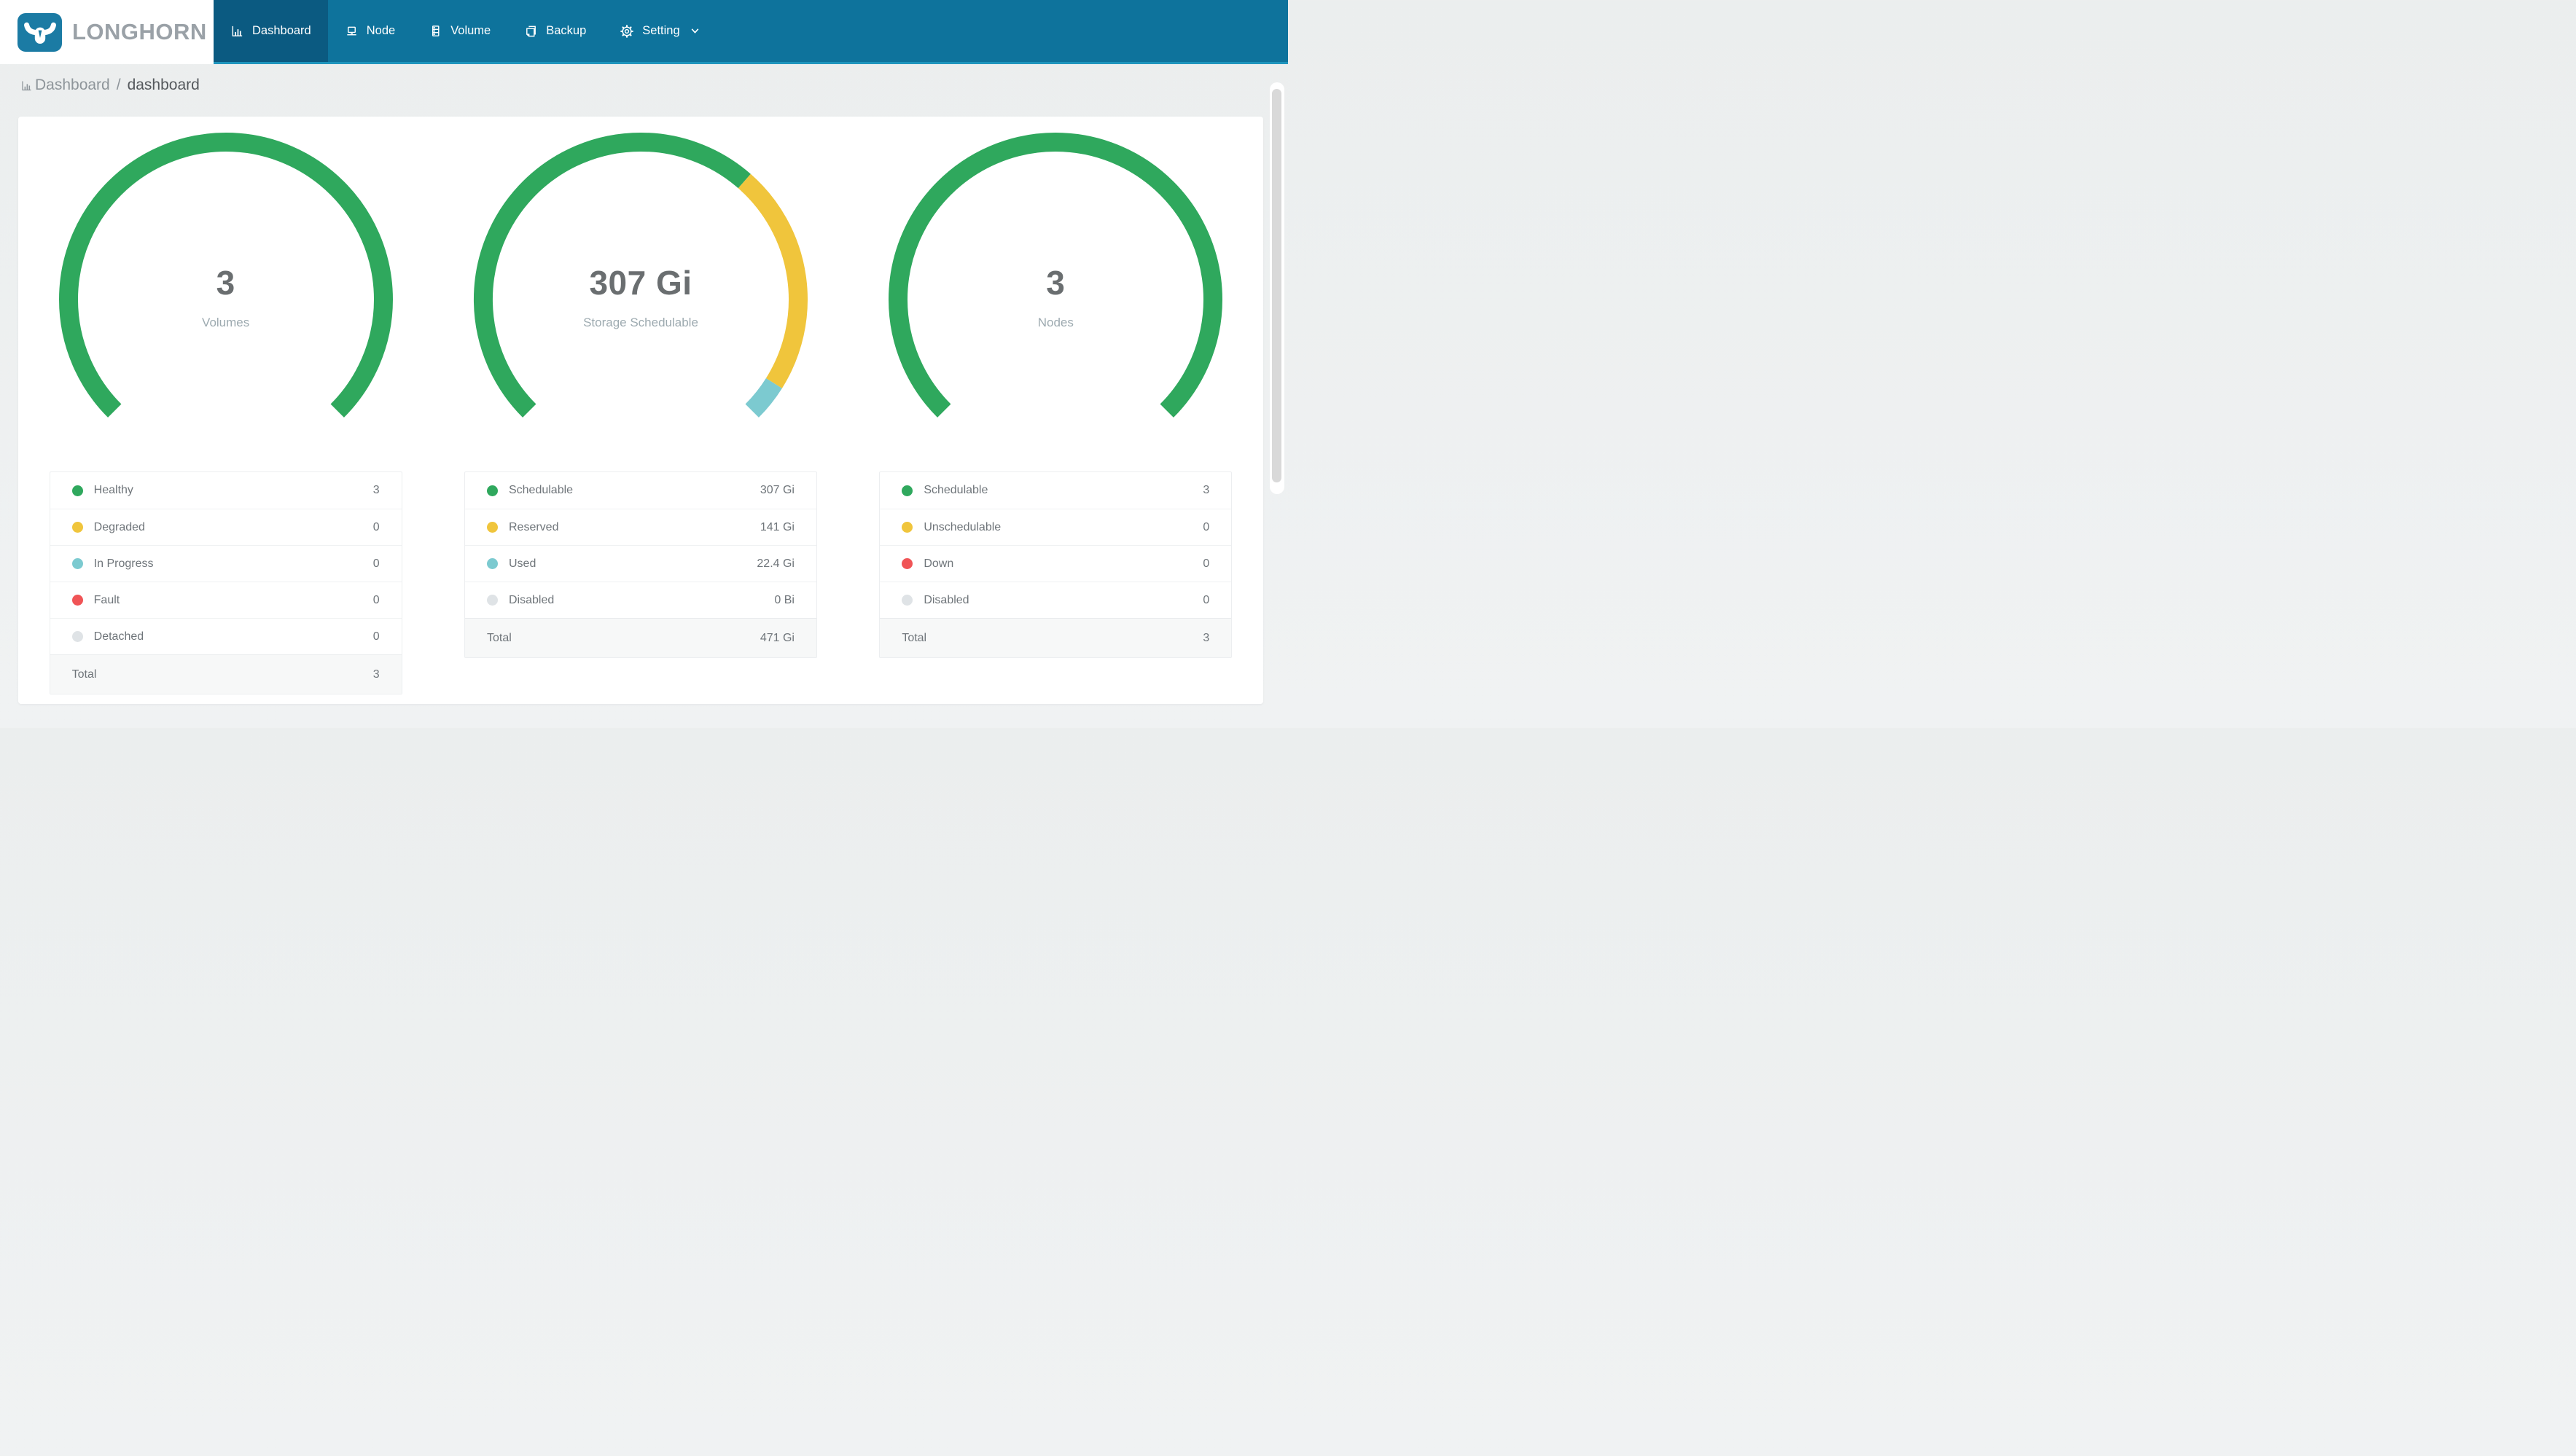  What do you see at coordinates (1056, 600) in the screenshot?
I see `legend-row: Disabled 0` at bounding box center [1056, 600].